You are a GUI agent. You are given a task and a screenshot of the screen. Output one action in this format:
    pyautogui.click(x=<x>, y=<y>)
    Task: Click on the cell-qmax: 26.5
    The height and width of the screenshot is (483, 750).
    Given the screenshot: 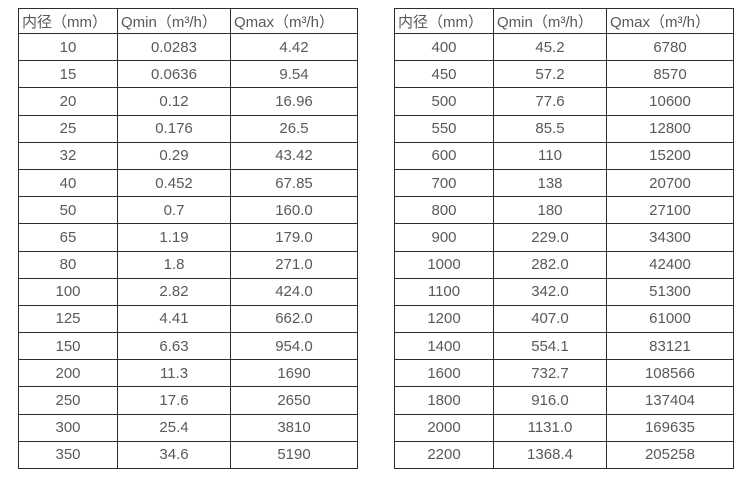 What is the action you would take?
    pyautogui.click(x=294, y=128)
    